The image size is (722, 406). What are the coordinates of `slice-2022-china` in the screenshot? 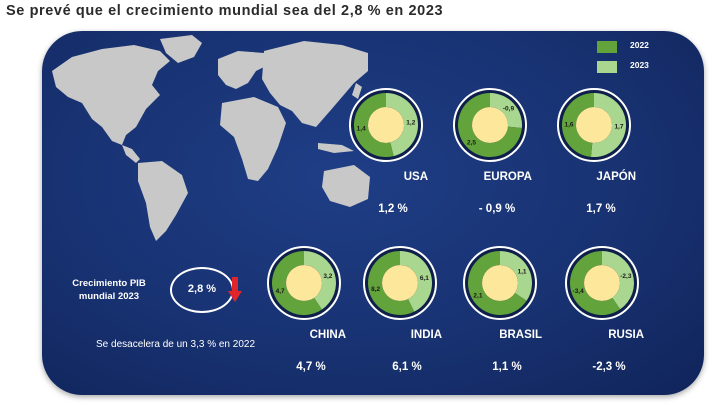 It's located at (297, 283).